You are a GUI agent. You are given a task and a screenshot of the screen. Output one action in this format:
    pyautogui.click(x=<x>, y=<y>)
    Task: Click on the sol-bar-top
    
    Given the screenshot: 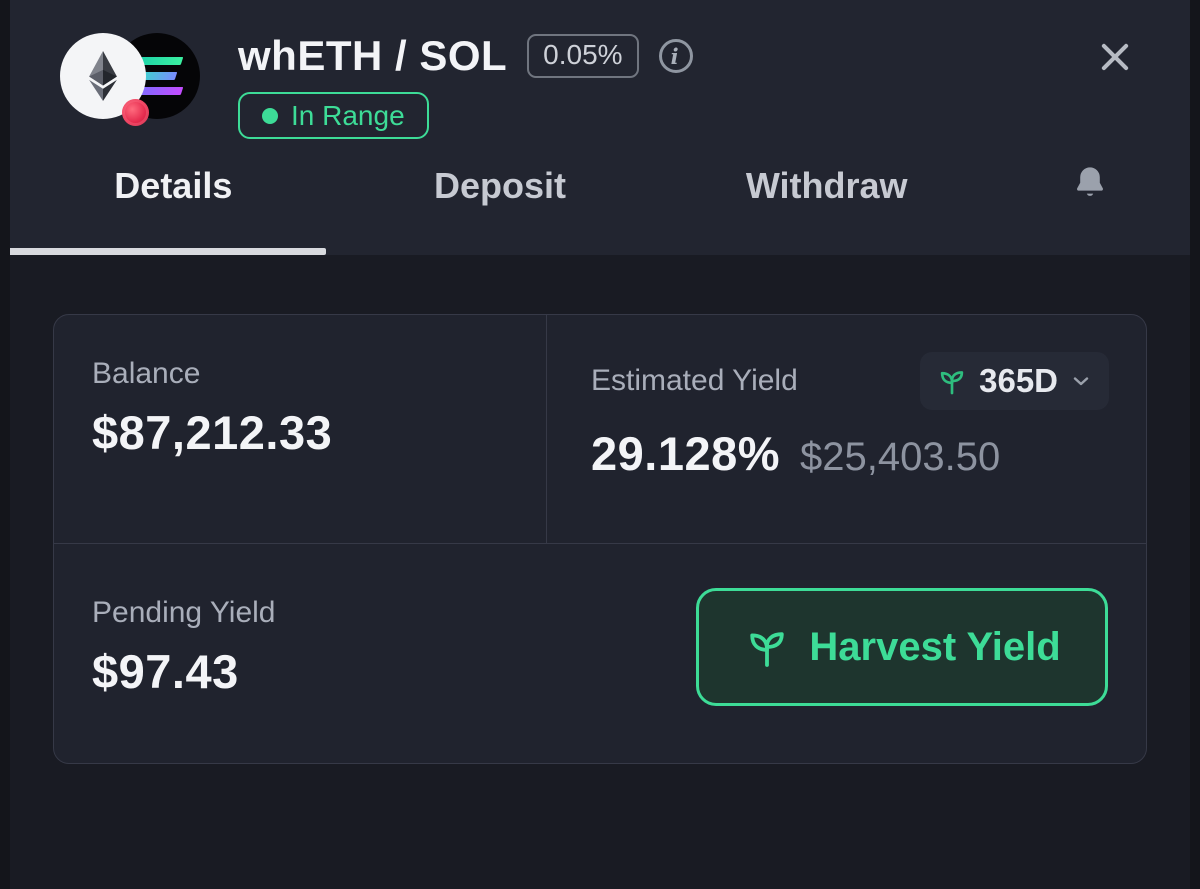 What is the action you would take?
    pyautogui.click(x=161, y=61)
    